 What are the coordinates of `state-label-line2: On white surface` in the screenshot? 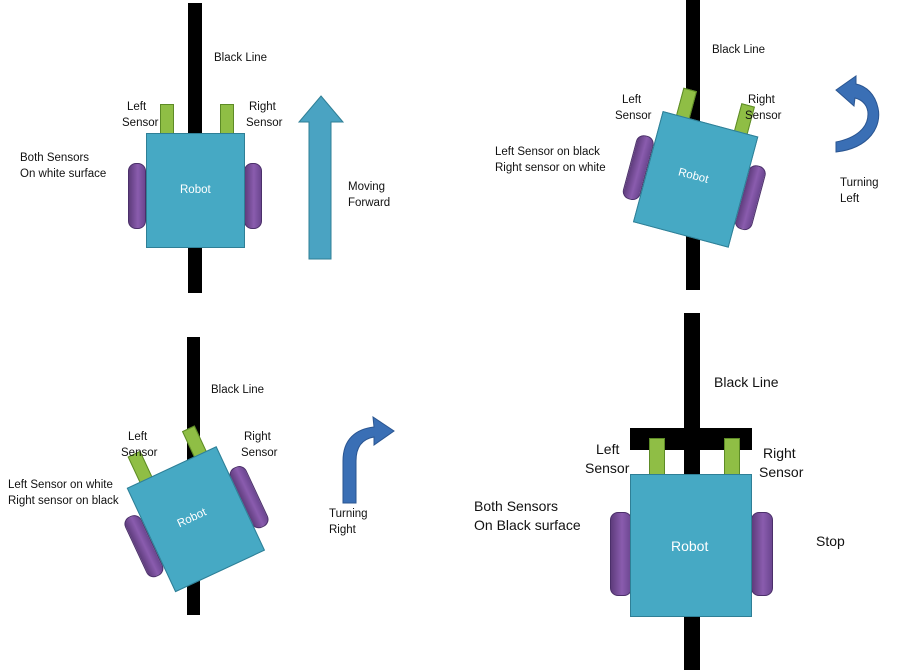 It's located at (63, 174).